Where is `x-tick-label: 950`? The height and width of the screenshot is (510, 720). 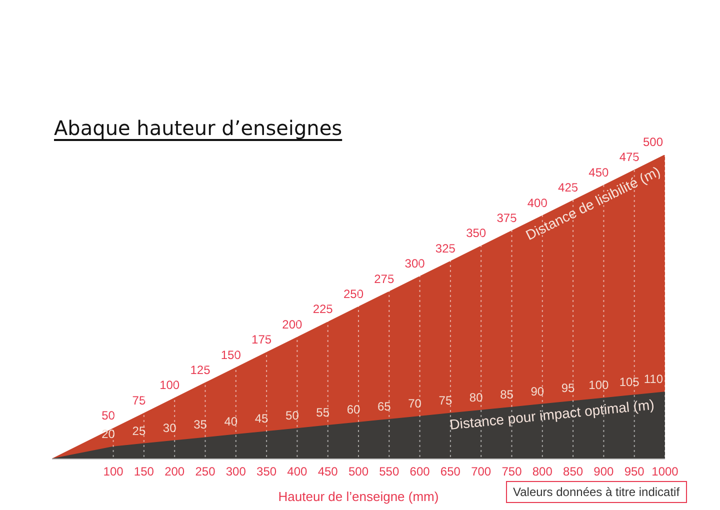
x-tick-label: 950 is located at coordinates (634, 471).